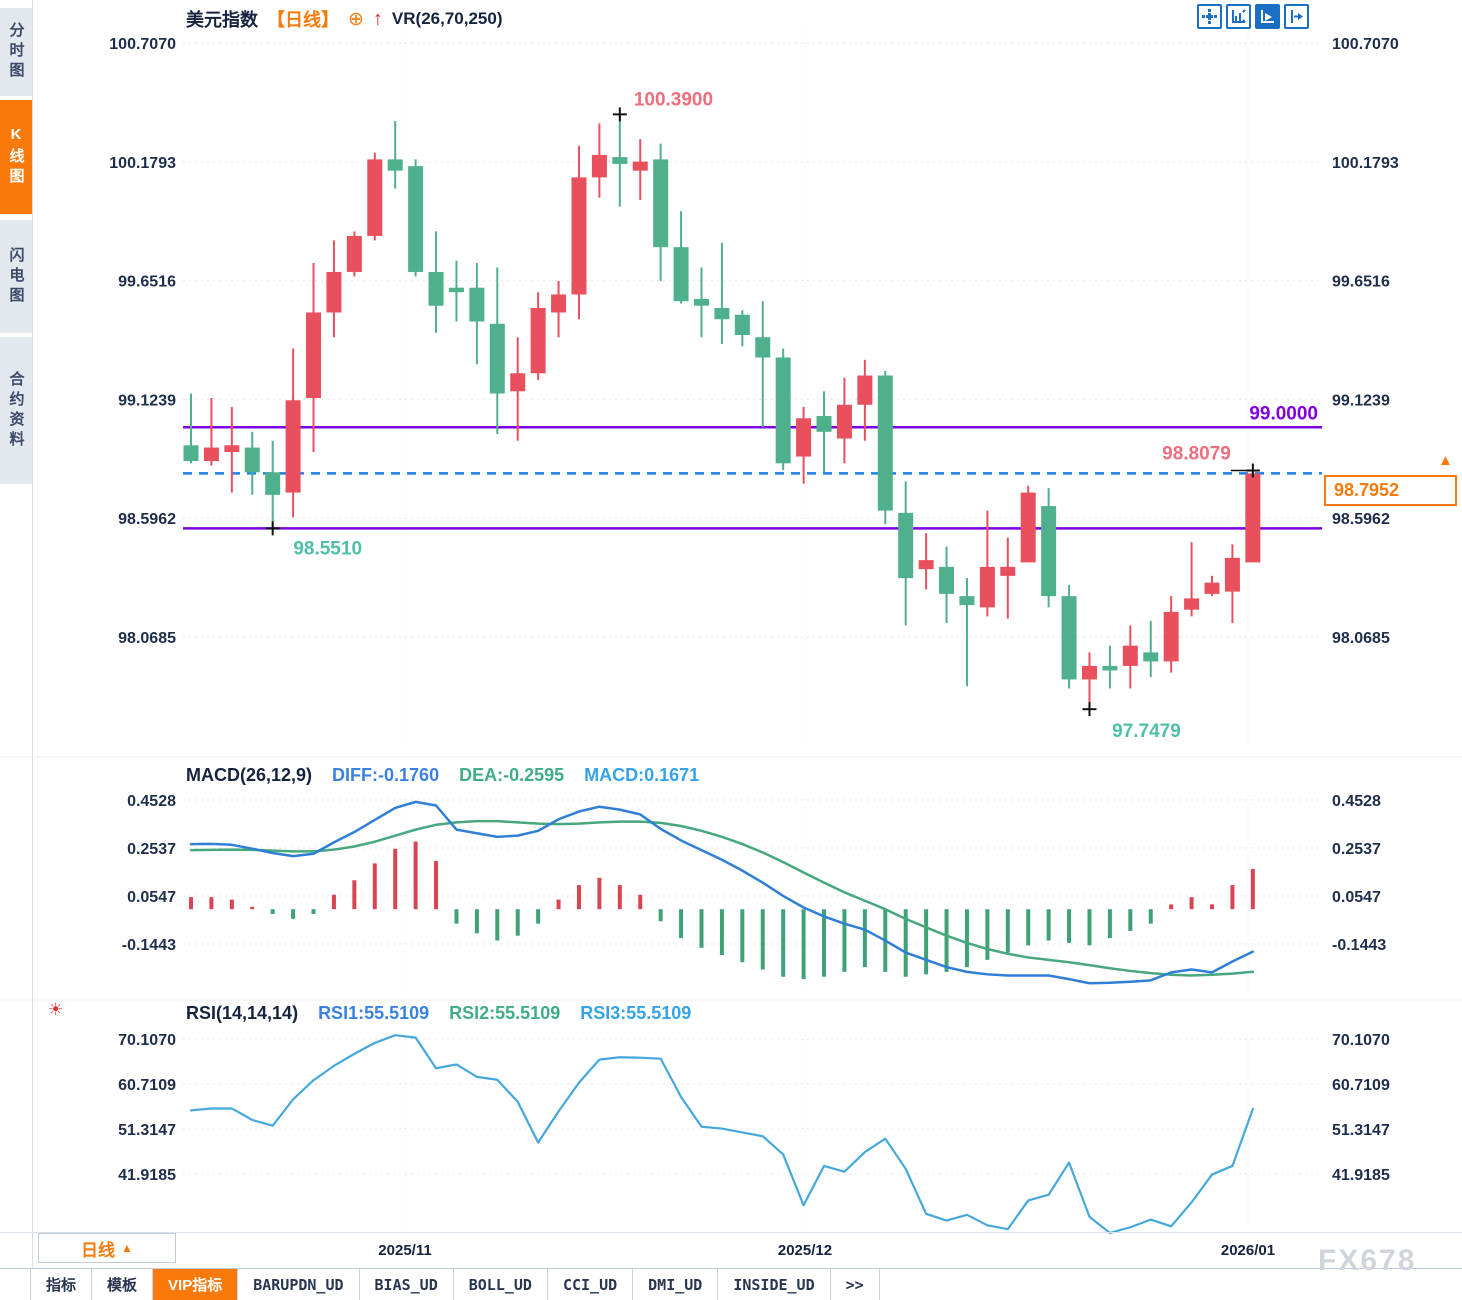  I want to click on rsi-ytick-right: 41.9185, so click(1361, 1175).